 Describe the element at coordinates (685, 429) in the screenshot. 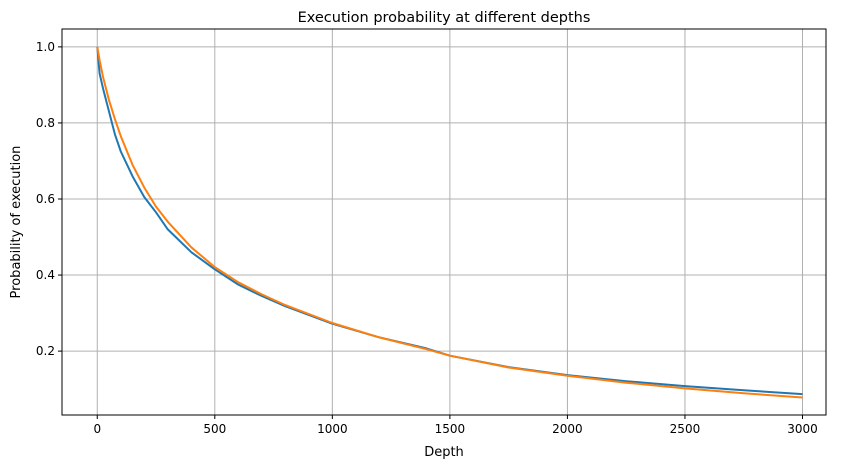

I see `x-tick-label: 2500` at that location.